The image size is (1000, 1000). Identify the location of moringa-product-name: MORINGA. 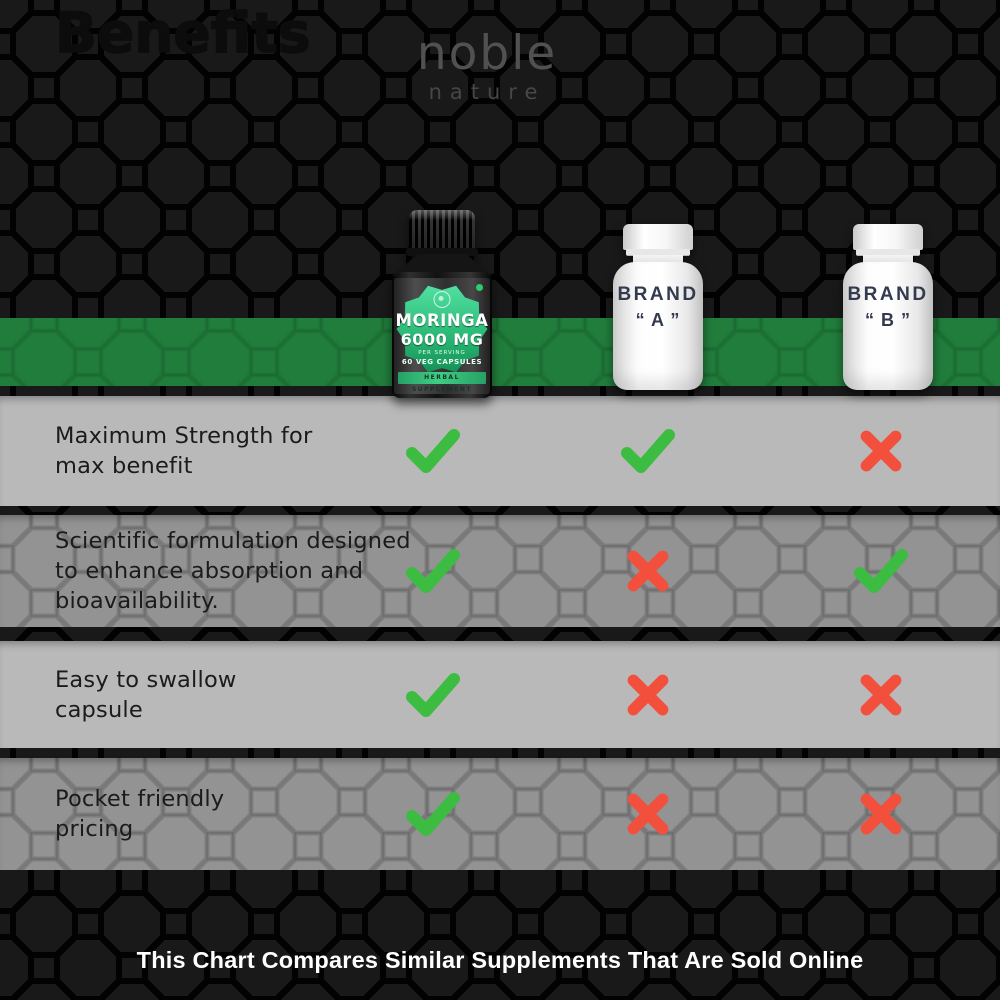
(442, 320).